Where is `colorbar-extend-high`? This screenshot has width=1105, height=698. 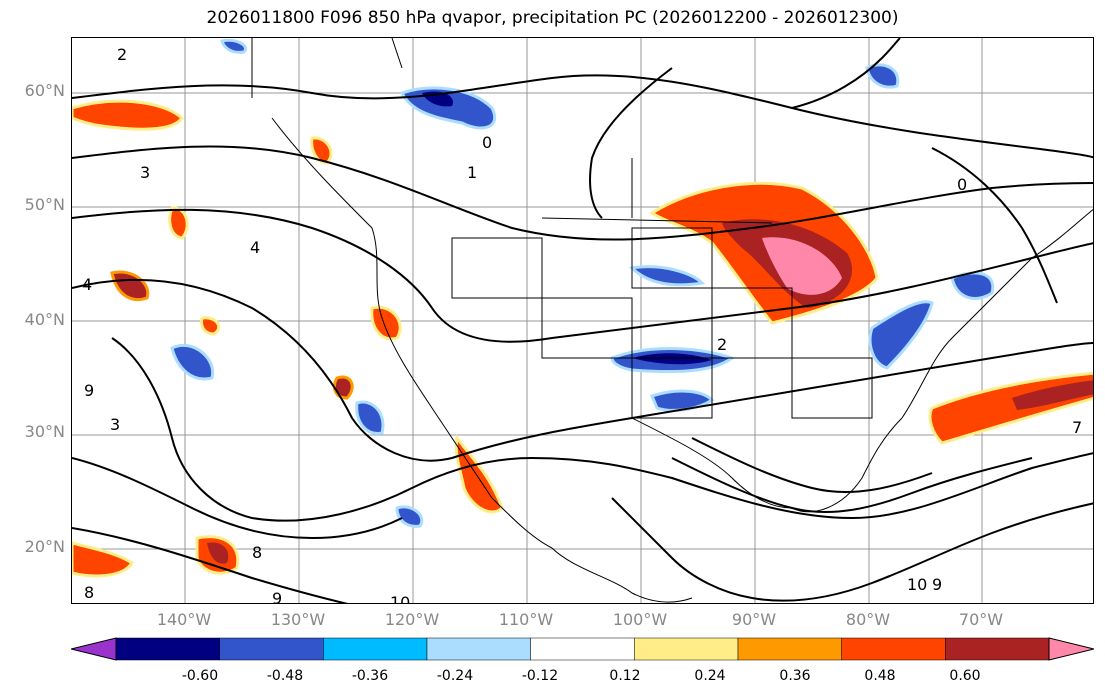
colorbar-extend-high is located at coordinates (1071, 649).